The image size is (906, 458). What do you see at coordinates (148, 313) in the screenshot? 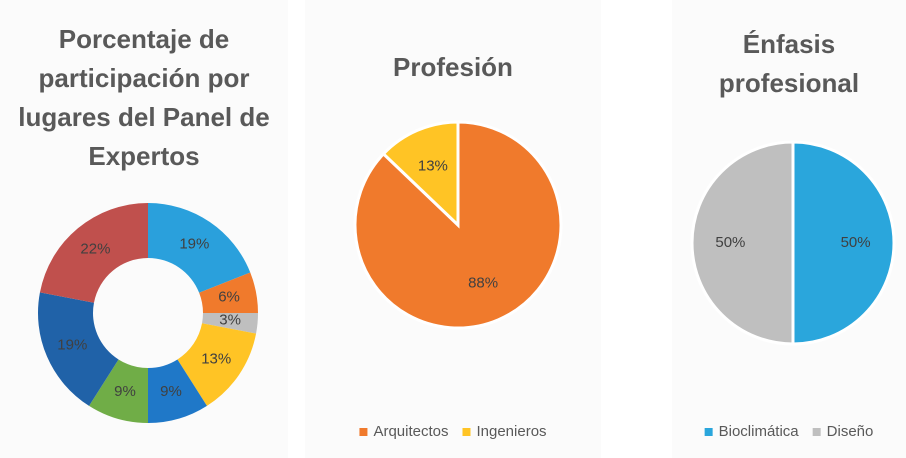
I see `chart: 19% 6% 3% 13% 9% 9% 19% 22%` at bounding box center [148, 313].